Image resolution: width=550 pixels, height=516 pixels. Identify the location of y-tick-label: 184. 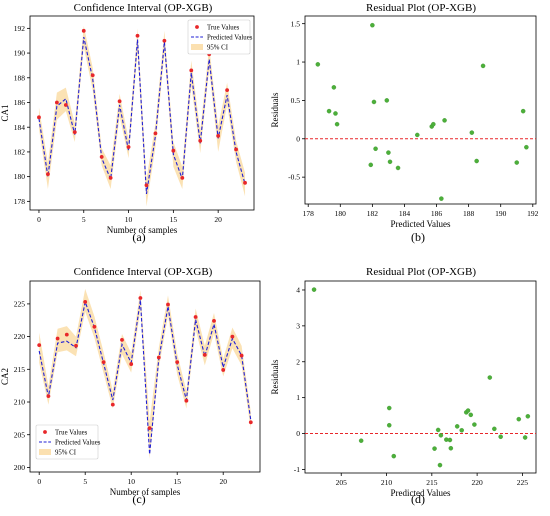
(20, 127).